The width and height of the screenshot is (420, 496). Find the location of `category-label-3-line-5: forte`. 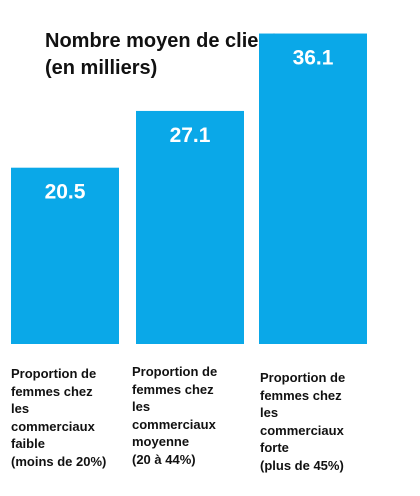

category-label-3-line-5: forte is located at coordinates (274, 447).